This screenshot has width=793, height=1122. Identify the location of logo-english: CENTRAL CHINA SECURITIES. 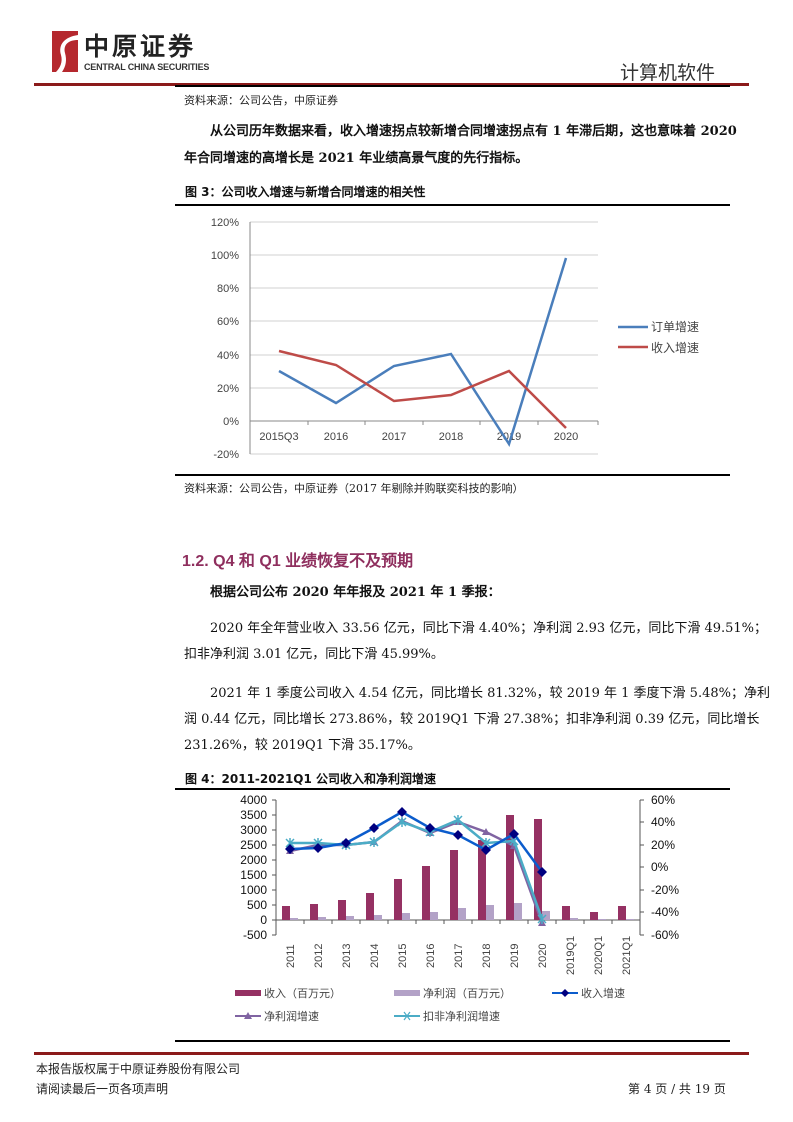
(147, 67).